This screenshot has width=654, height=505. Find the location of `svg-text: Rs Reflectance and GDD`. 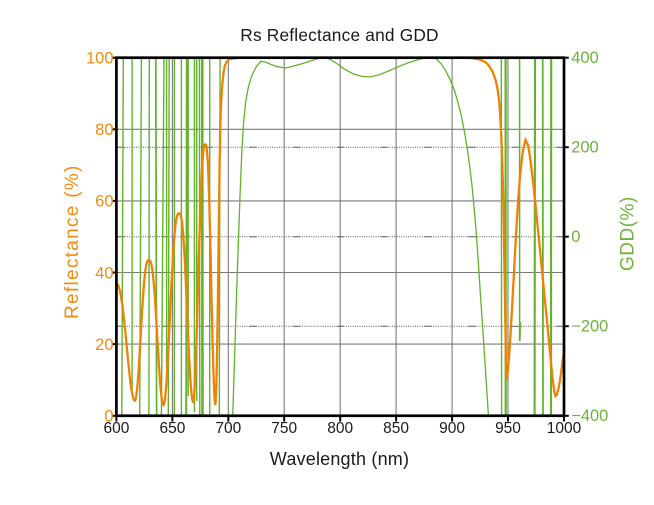

svg-text: Rs Reflectance and GDD is located at coordinates (339, 35).